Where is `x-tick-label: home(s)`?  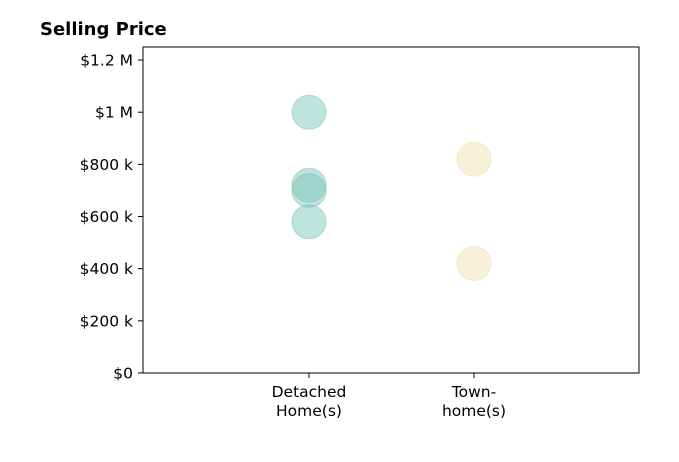 x-tick-label: home(s) is located at coordinates (474, 411).